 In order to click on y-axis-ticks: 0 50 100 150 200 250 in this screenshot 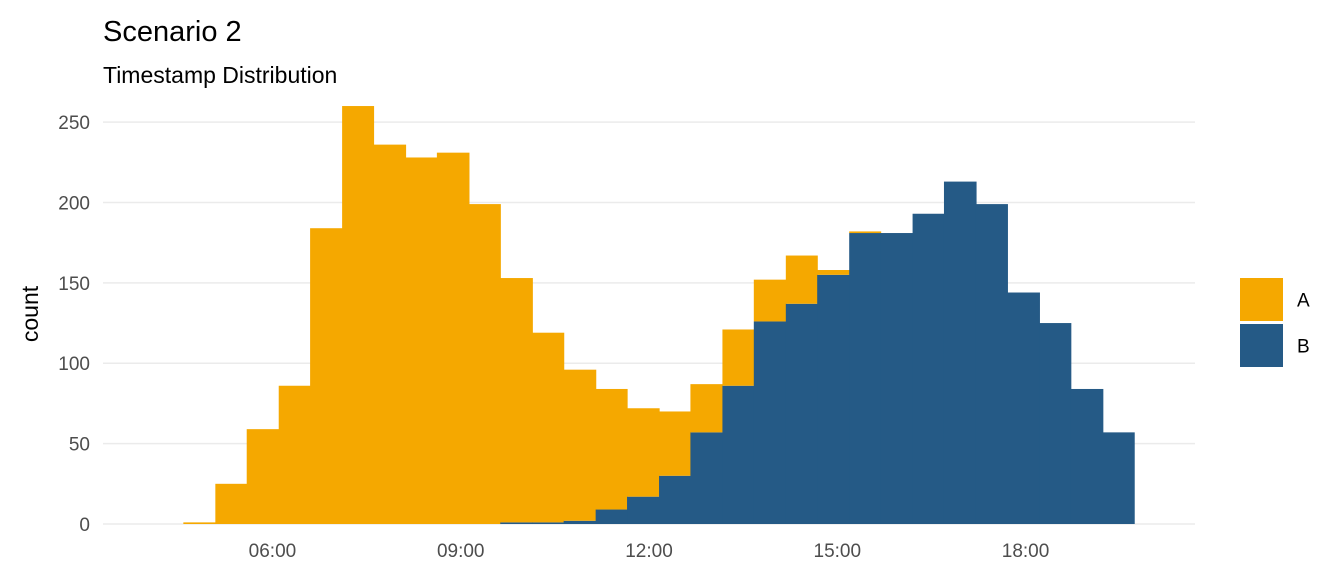, I will do `click(74, 324)`.